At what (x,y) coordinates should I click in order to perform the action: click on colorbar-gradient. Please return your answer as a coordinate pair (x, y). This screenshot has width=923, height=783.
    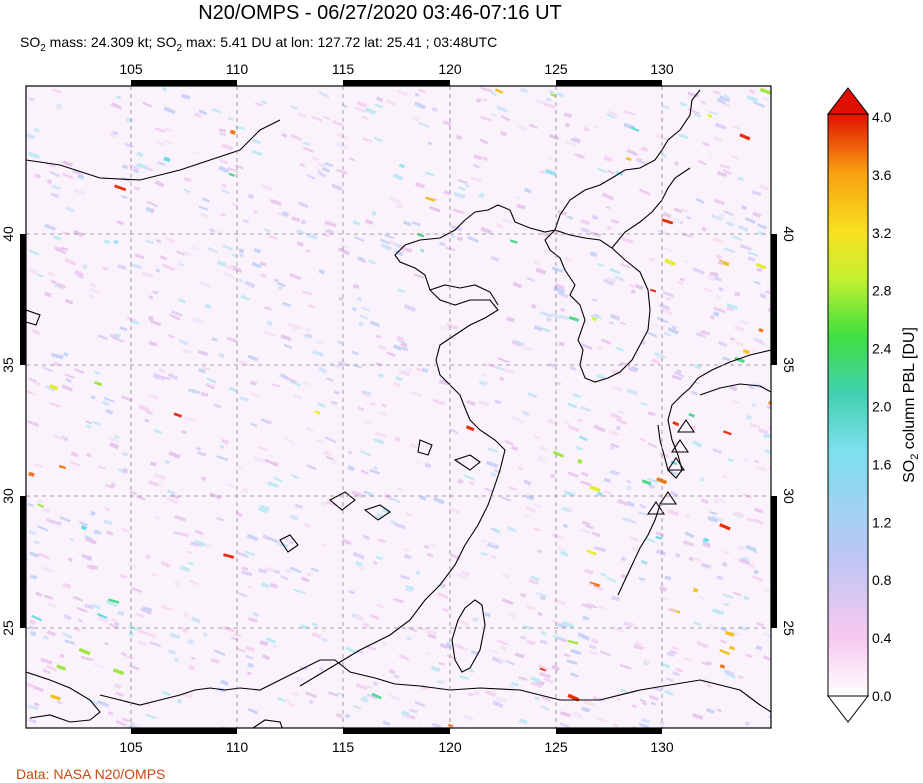
    Looking at the image, I should click on (848, 405).